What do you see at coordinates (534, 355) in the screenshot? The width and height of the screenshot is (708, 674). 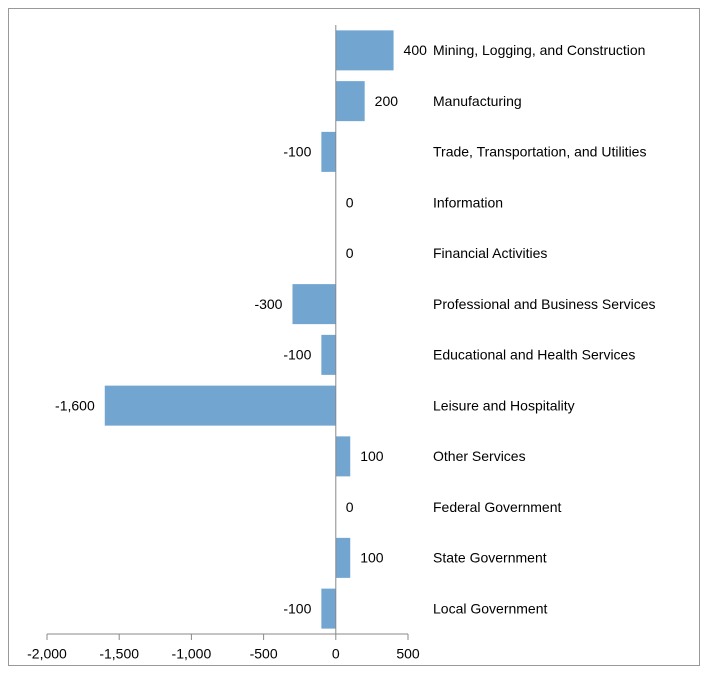 I see `category-label: Educational and Health Services` at bounding box center [534, 355].